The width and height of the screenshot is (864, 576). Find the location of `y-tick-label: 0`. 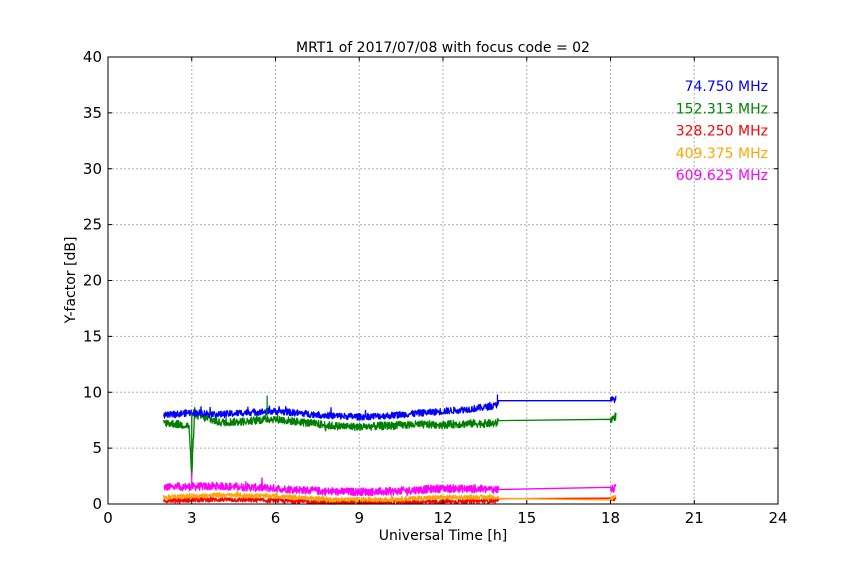

y-tick-label: 0 is located at coordinates (97, 504).